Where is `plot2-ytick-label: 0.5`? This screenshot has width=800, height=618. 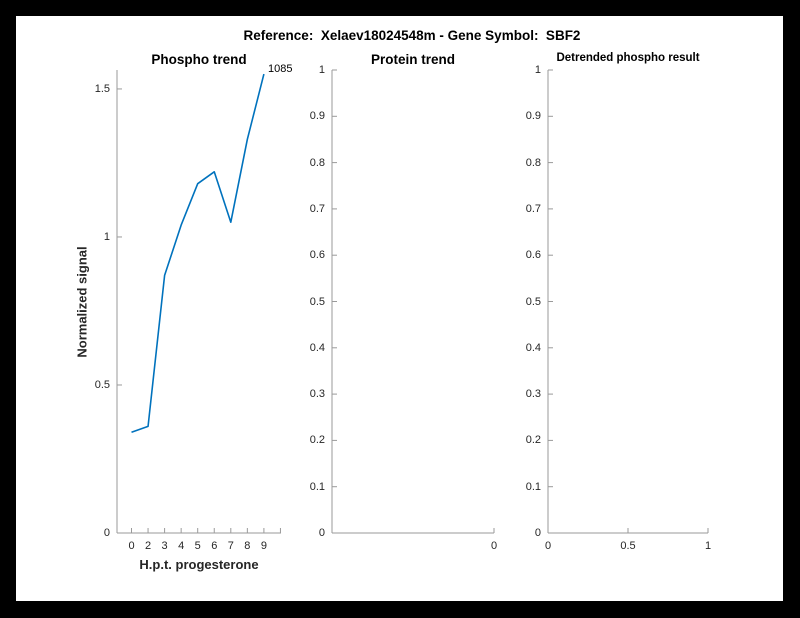
plot2-ytick-label: 0.5 is located at coordinates (317, 301).